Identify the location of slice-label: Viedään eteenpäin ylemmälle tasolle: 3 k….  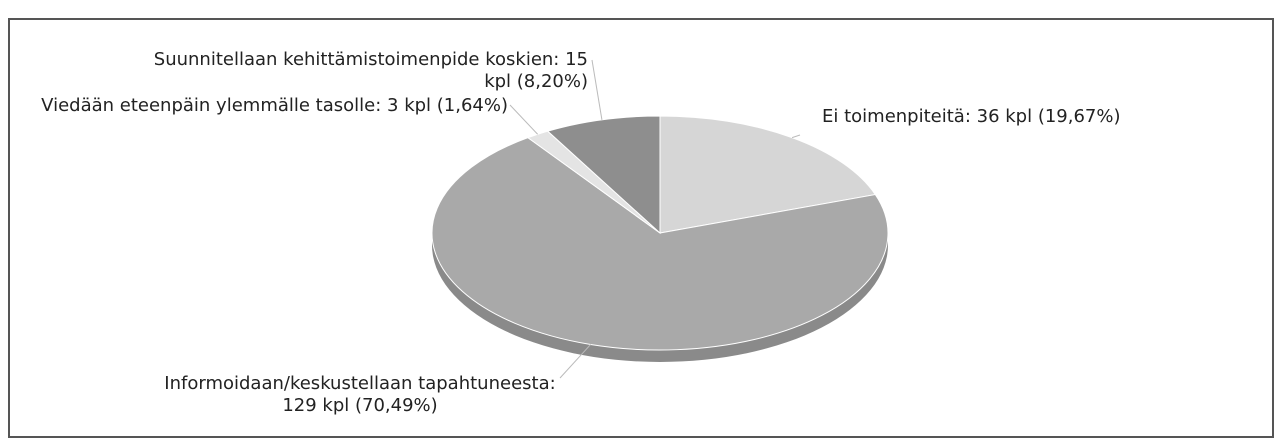
(274, 105).